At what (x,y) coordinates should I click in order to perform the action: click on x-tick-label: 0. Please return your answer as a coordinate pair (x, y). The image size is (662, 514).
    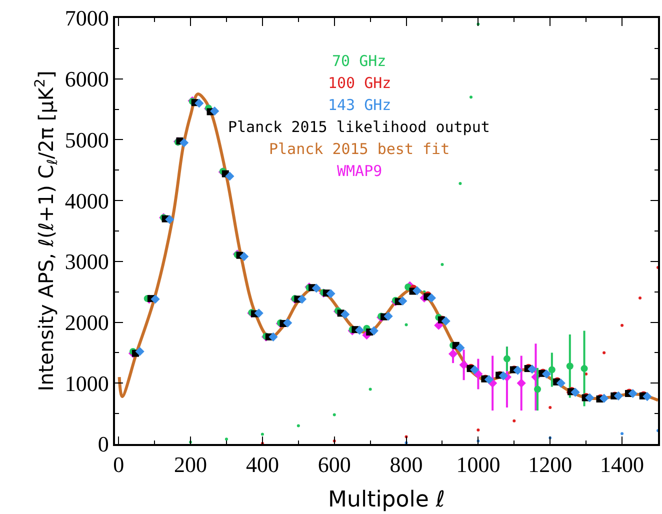
    Looking at the image, I should click on (118, 465).